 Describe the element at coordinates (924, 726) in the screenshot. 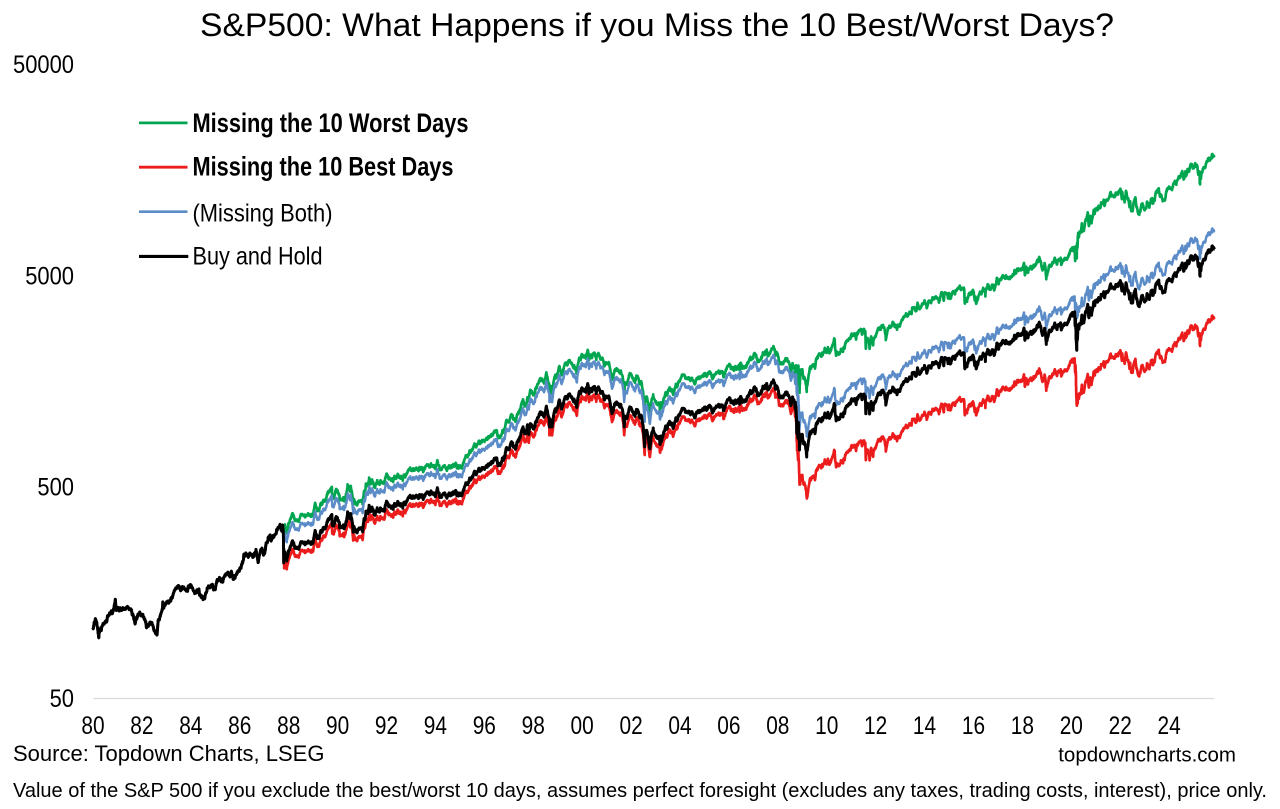

I see `svg-text: 14` at that location.